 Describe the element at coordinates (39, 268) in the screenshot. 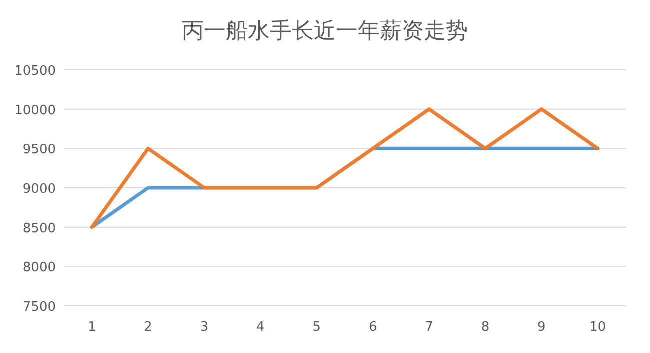

I see `y-tick-label: 8000` at that location.